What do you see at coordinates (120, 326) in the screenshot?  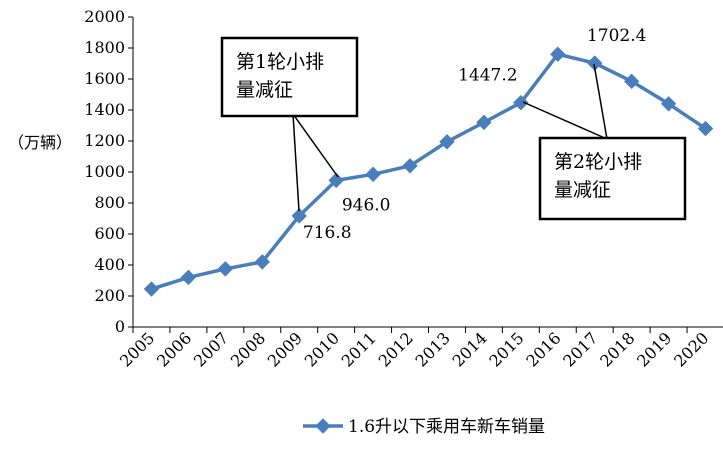 I see `y-tick-label: 0` at bounding box center [120, 326].